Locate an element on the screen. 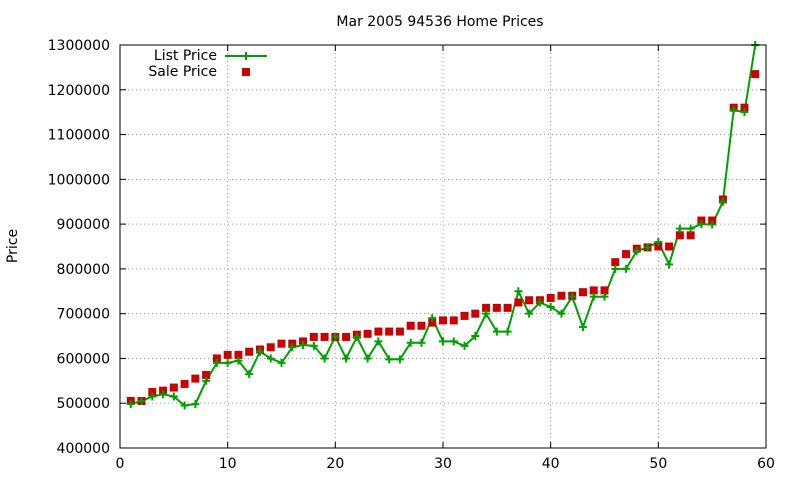 This screenshot has height=480, width=800. y-tick-label: 1100000 is located at coordinates (79, 136).